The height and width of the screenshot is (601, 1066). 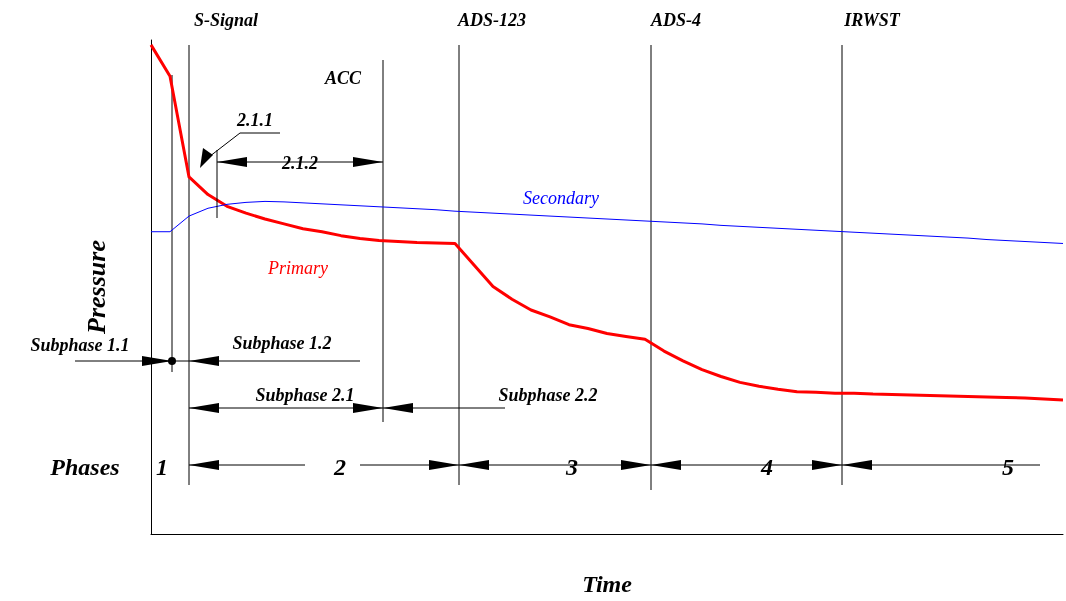 What do you see at coordinates (84, 467) in the screenshot?
I see `text: Phases` at bounding box center [84, 467].